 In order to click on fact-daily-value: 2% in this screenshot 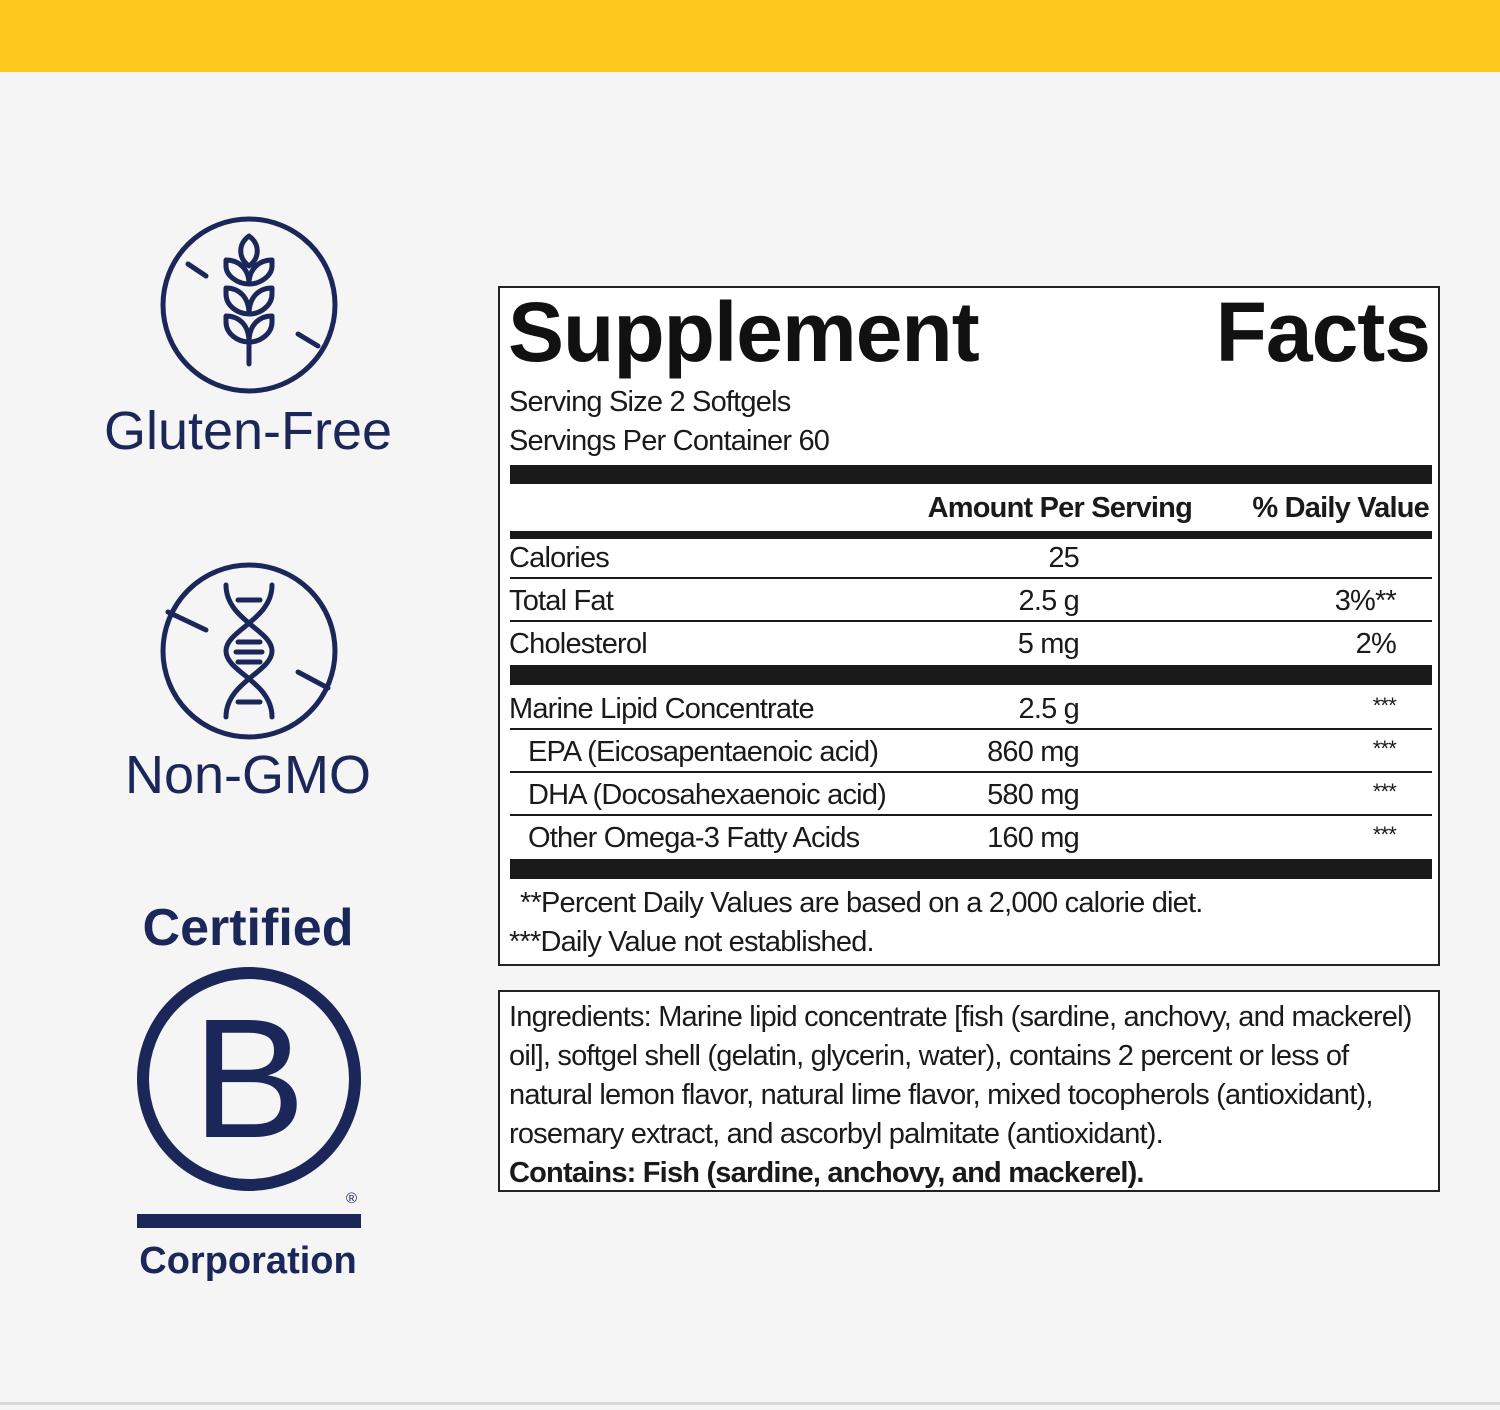, I will do `click(1376, 644)`.